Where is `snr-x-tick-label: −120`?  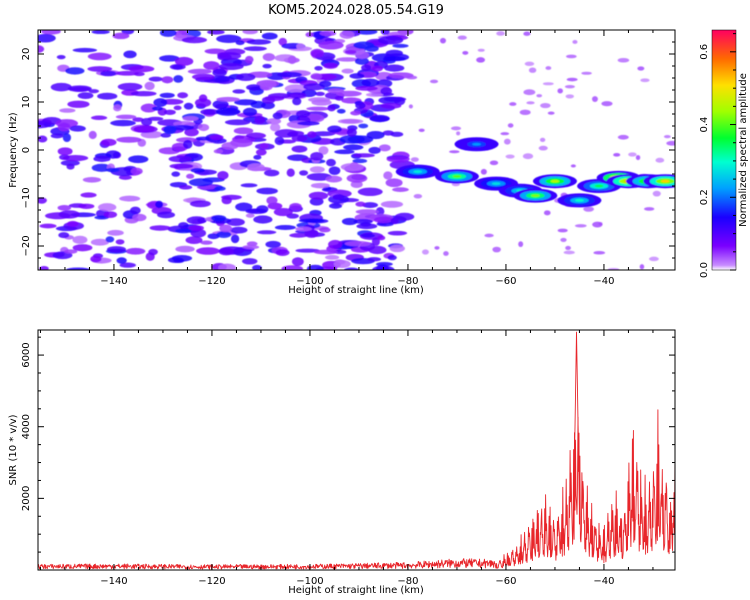 snr-x-tick-label: −120 is located at coordinates (211, 581).